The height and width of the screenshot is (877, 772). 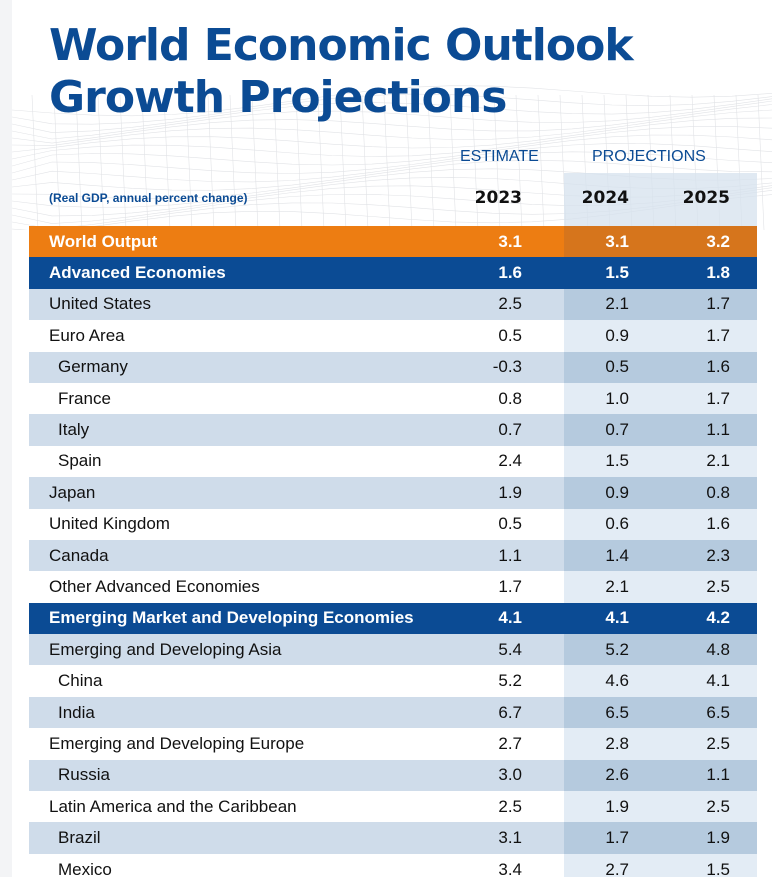 What do you see at coordinates (718, 273) in the screenshot?
I see `value-2025: 1.8` at bounding box center [718, 273].